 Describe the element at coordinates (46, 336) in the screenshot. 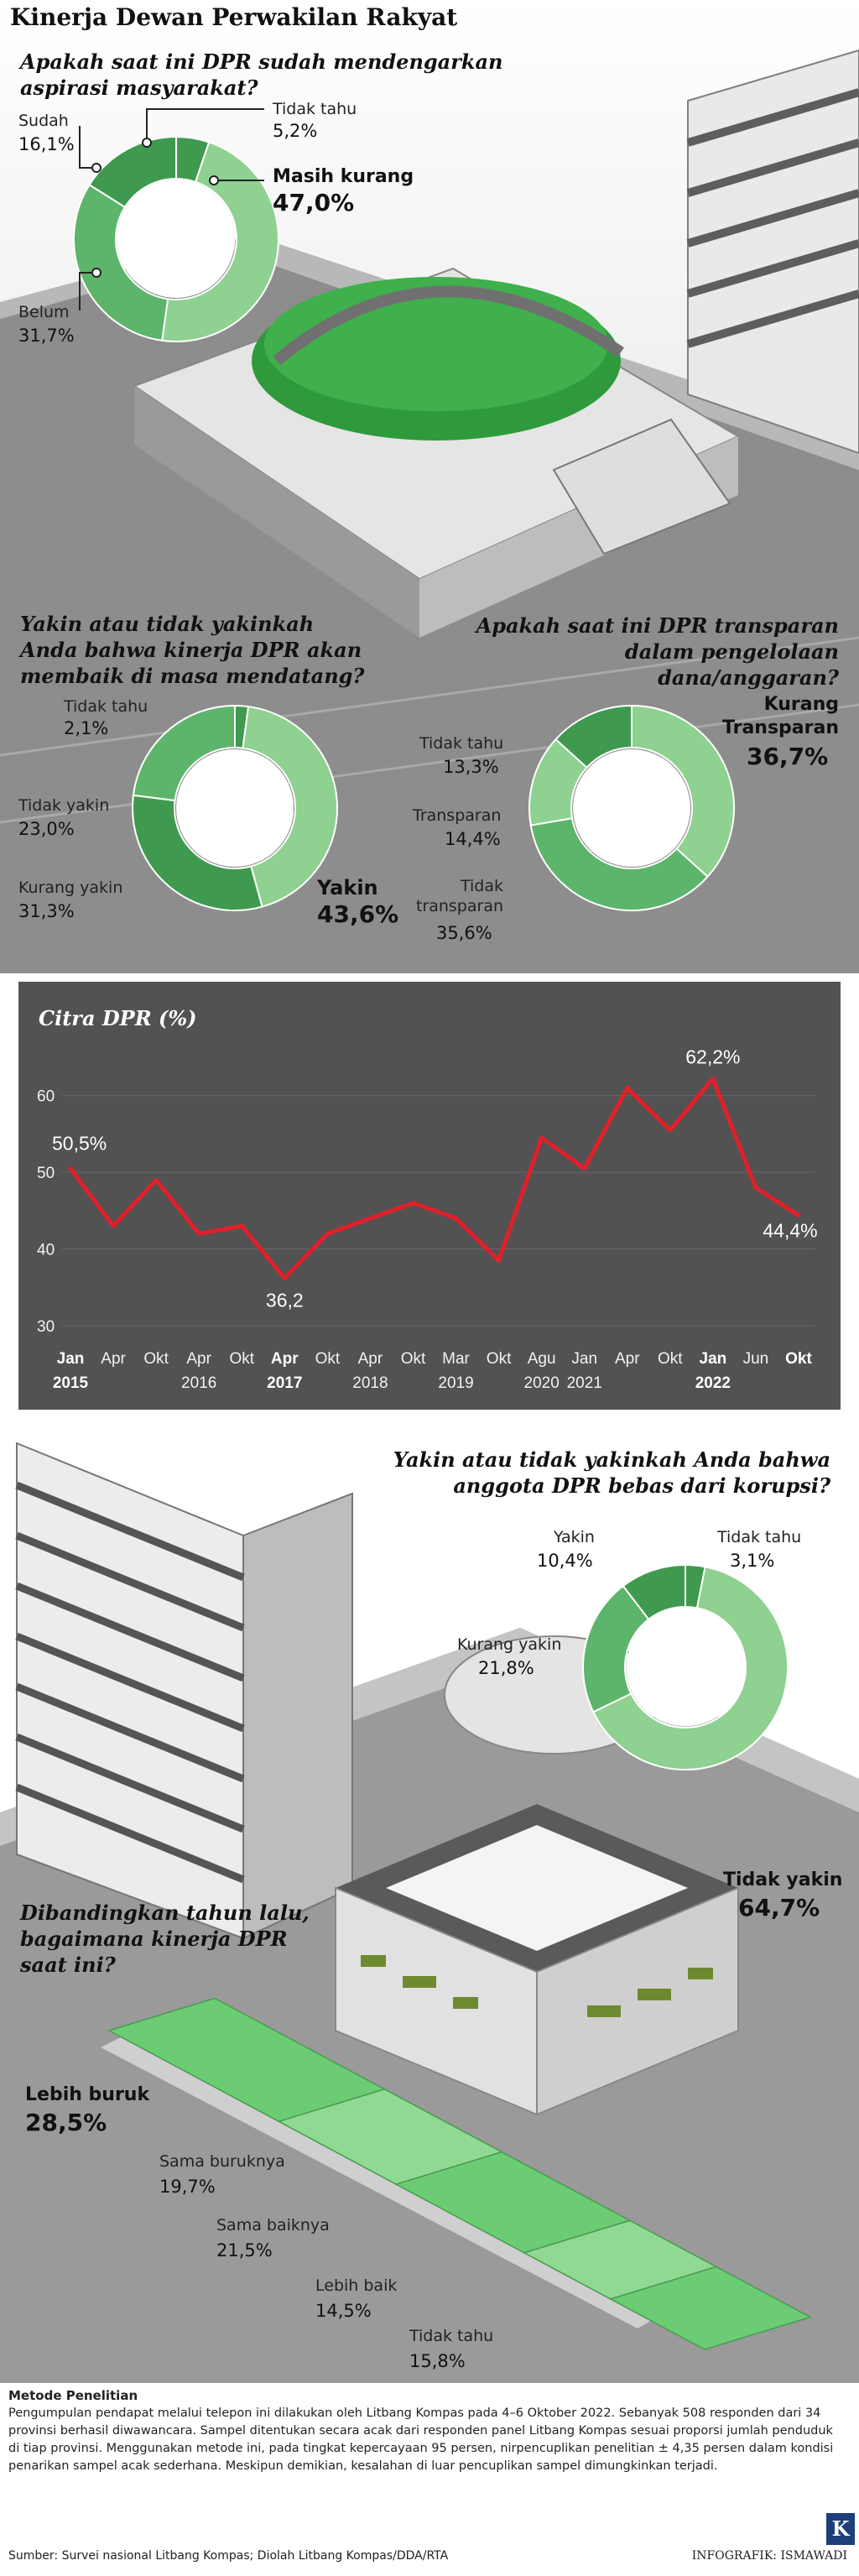

I see `q1-value-belum: 31,7%` at that location.